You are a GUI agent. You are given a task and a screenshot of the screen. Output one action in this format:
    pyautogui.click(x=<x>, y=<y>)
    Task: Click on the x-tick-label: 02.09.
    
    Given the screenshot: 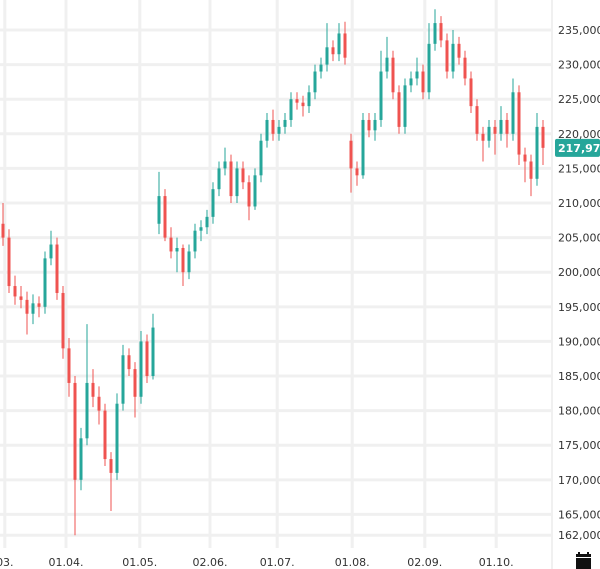 What is the action you would take?
    pyautogui.click(x=424, y=562)
    